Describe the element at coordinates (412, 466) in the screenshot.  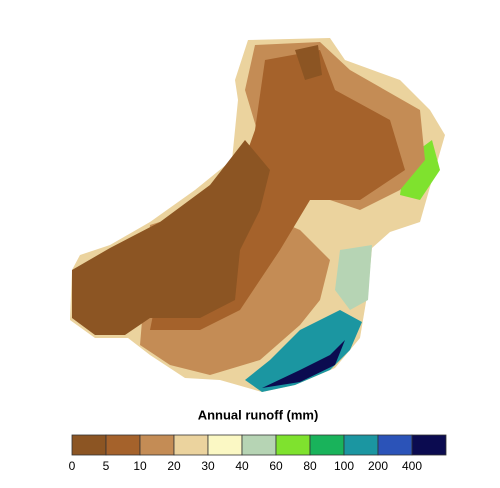
I see `legend-label: 400` at that location.